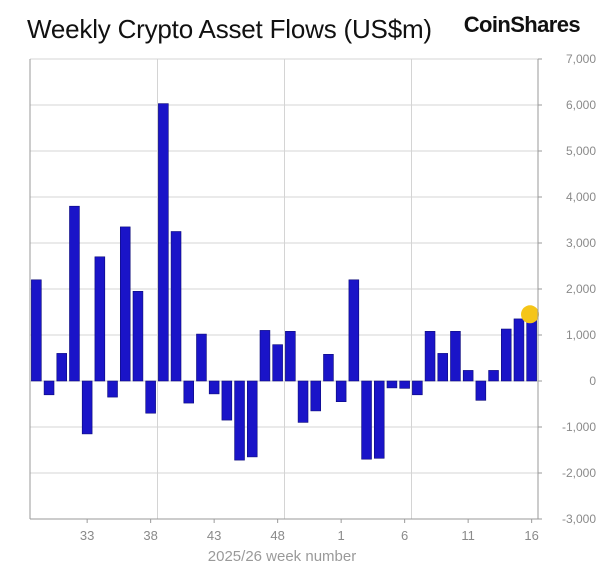 This screenshot has width=604, height=571. What do you see at coordinates (579, 519) in the screenshot?
I see `y-tick-label: -3,000` at bounding box center [579, 519].